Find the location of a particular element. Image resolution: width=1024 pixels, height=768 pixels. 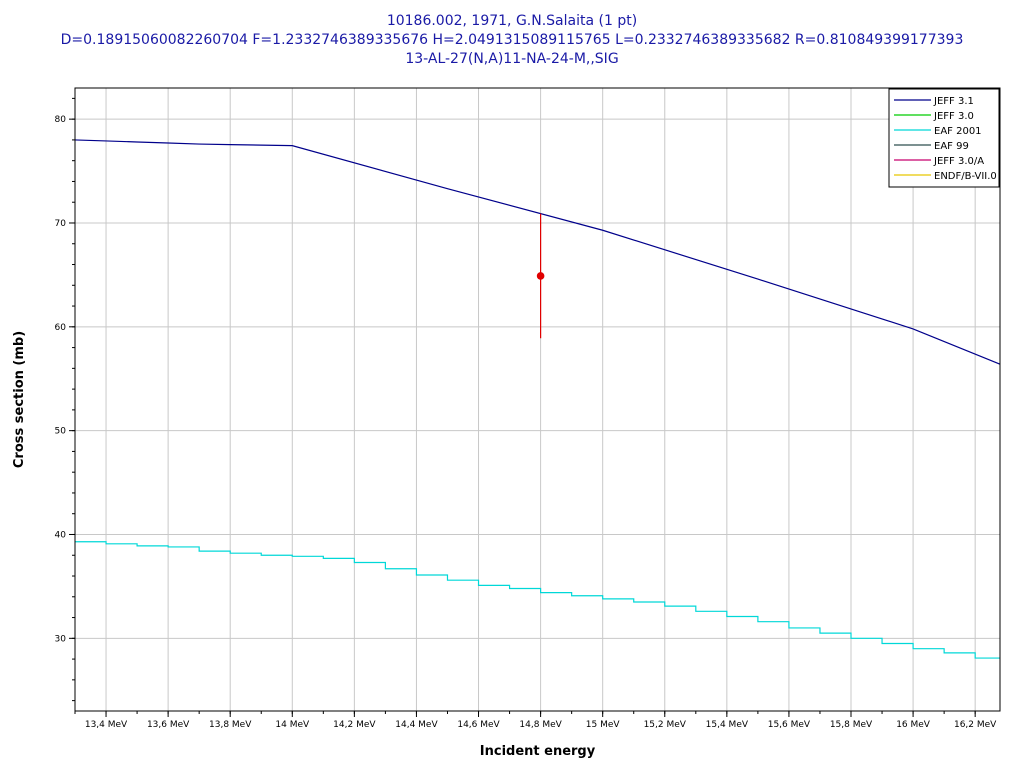

legend-entry: EAF 99 is located at coordinates (951, 146).